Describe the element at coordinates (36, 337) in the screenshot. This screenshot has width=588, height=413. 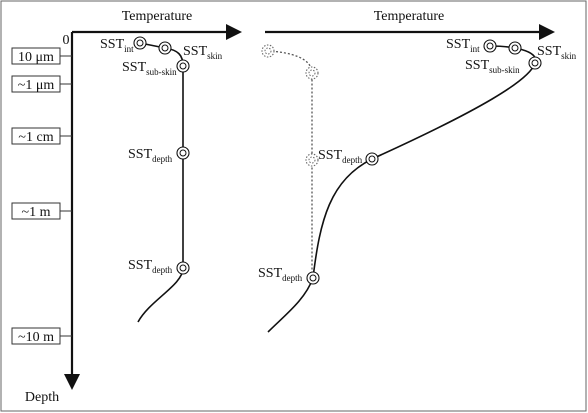
I see `depth-label: ~10 m` at that location.